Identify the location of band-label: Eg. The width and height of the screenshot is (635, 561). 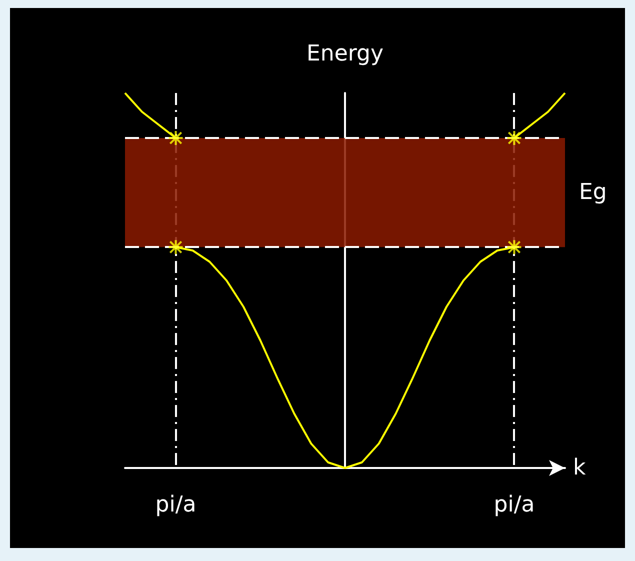
(593, 193).